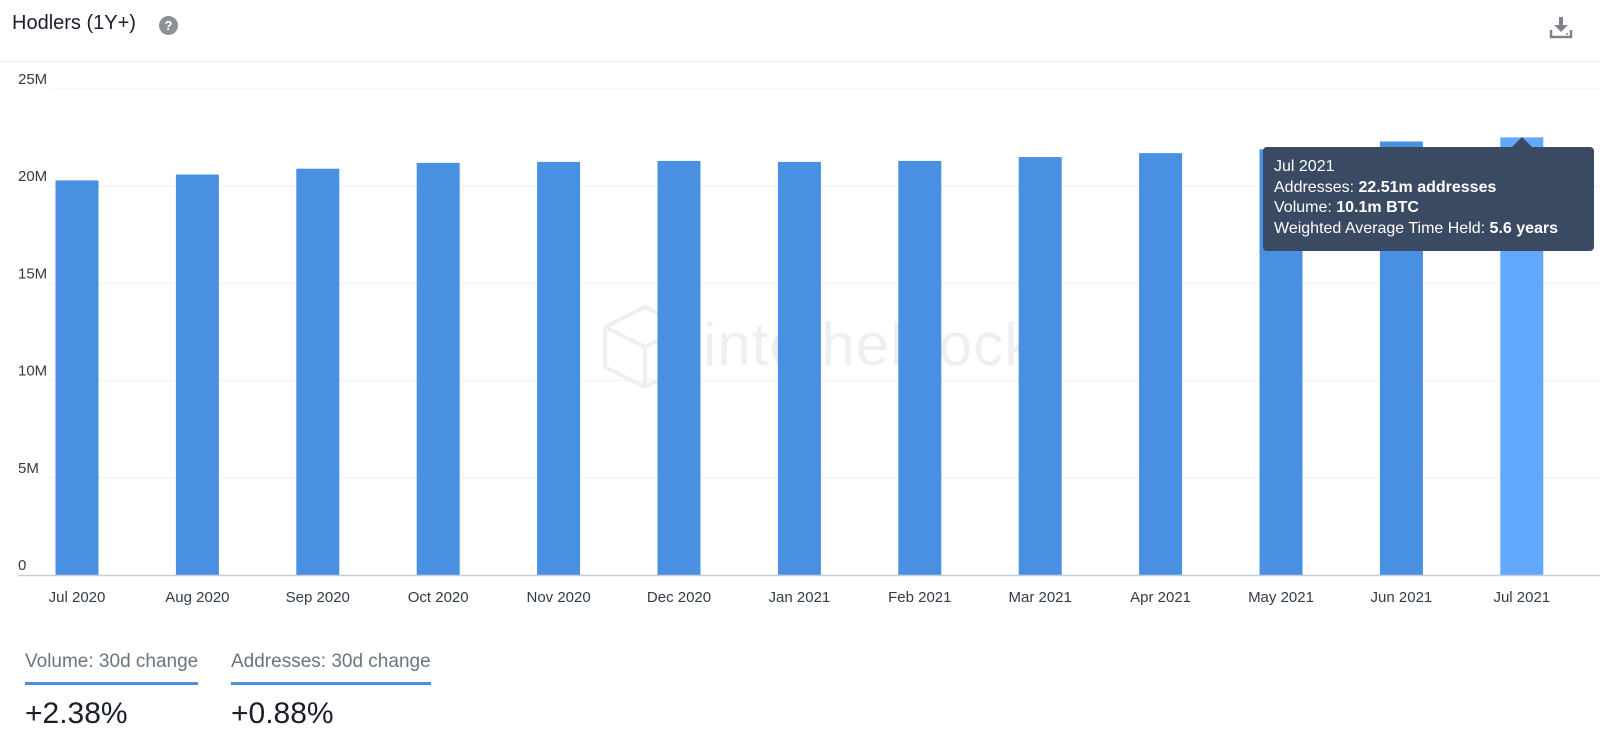  I want to click on bar-nov-2020, so click(559, 368).